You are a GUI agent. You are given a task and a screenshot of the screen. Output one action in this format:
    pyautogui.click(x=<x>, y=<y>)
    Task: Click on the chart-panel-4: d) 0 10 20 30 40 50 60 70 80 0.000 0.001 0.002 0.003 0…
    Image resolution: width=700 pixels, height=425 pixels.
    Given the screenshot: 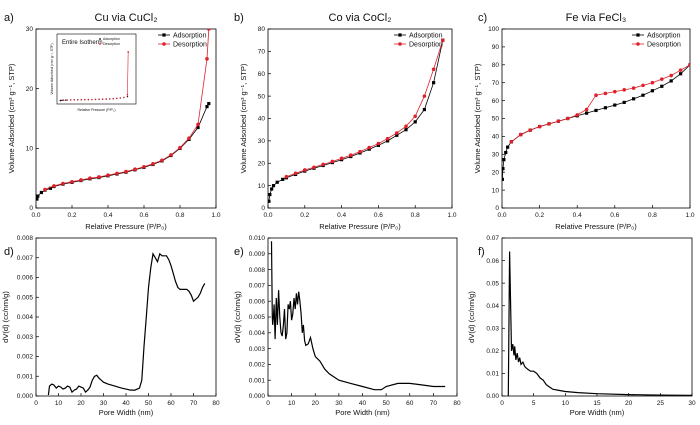 What is the action you would take?
    pyautogui.click(x=110, y=326)
    